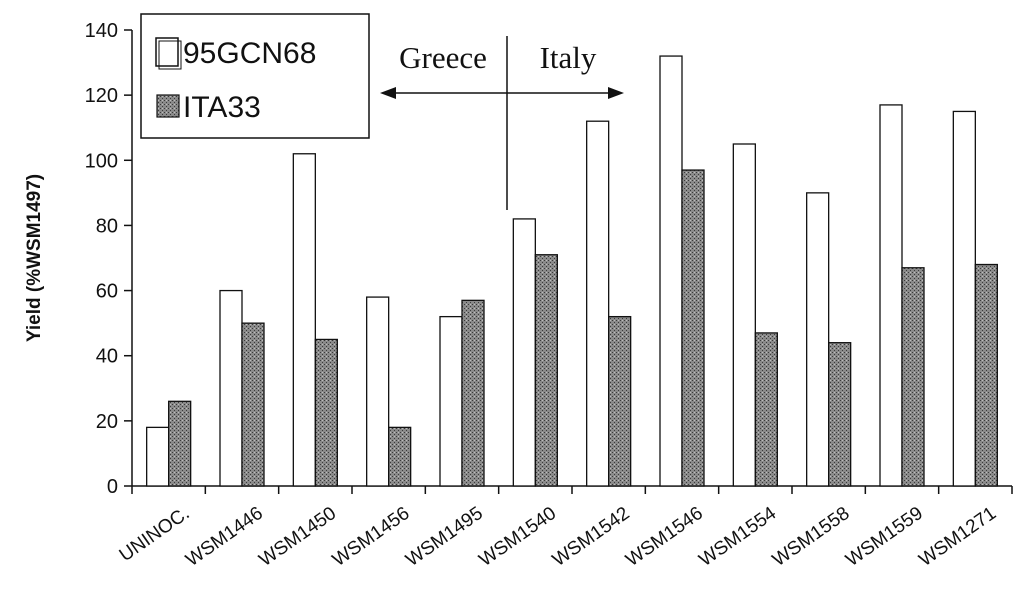  I want to click on y-tick-label: 60, so click(107, 292).